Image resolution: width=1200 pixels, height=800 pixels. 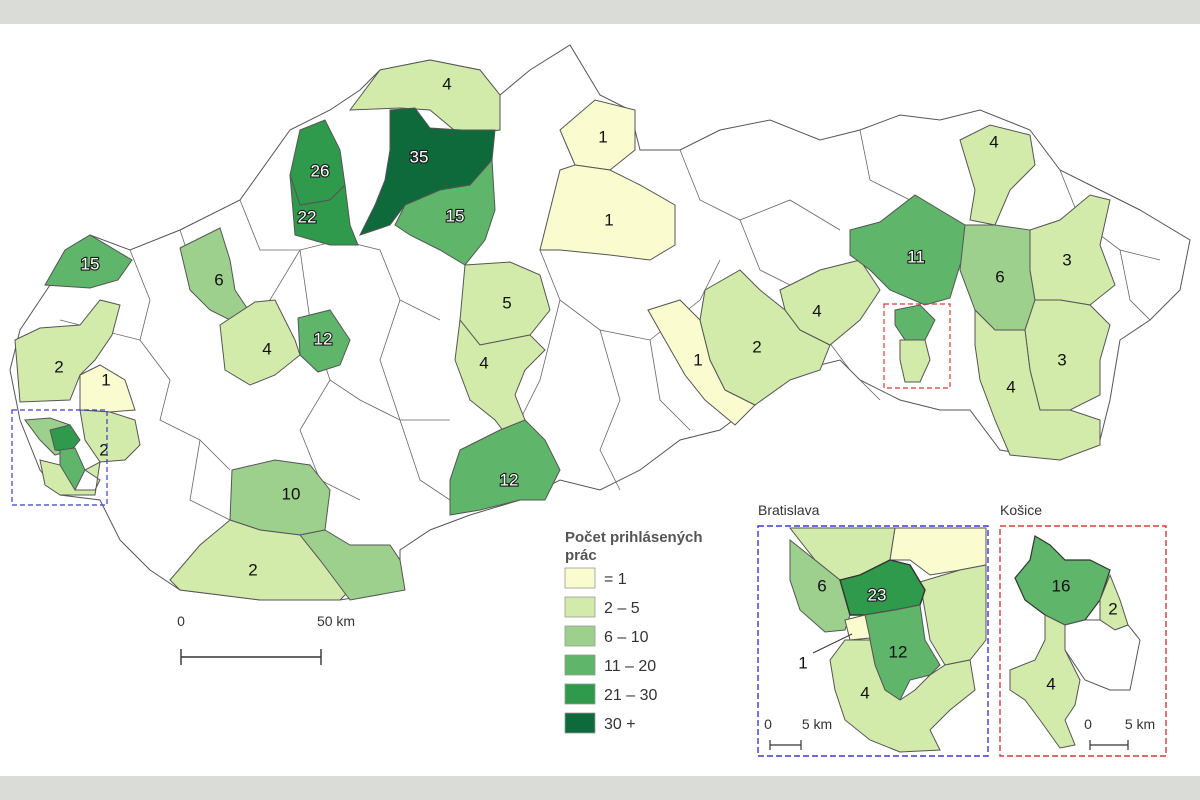 I want to click on label-d2d: 2, so click(x=756, y=347).